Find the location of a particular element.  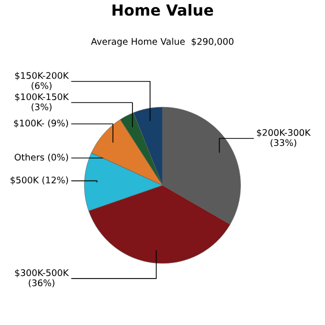

data-label: (33%) is located at coordinates (283, 143).